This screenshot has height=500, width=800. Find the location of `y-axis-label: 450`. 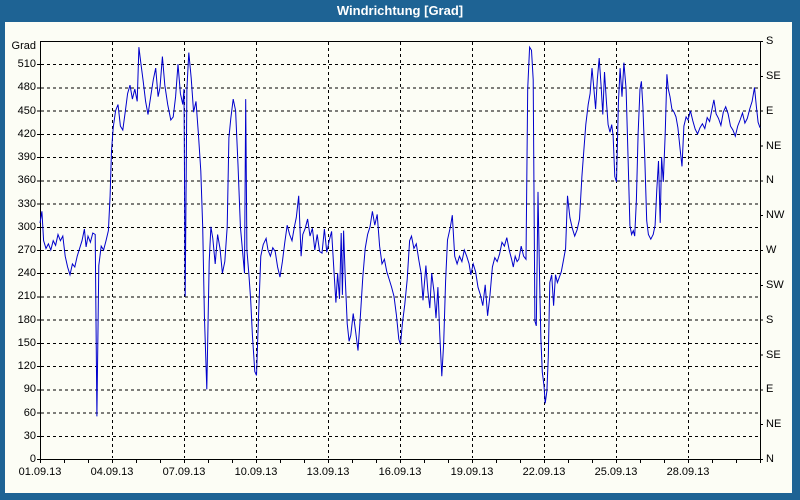

y-axis-label: 450 is located at coordinates (26, 110).